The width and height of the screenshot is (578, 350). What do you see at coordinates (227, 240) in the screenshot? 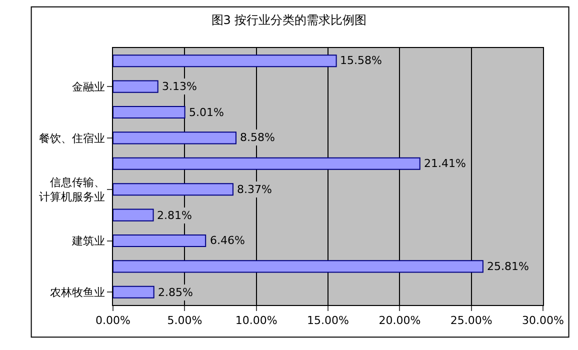
I see `data-label: 6.46%` at bounding box center [227, 240].